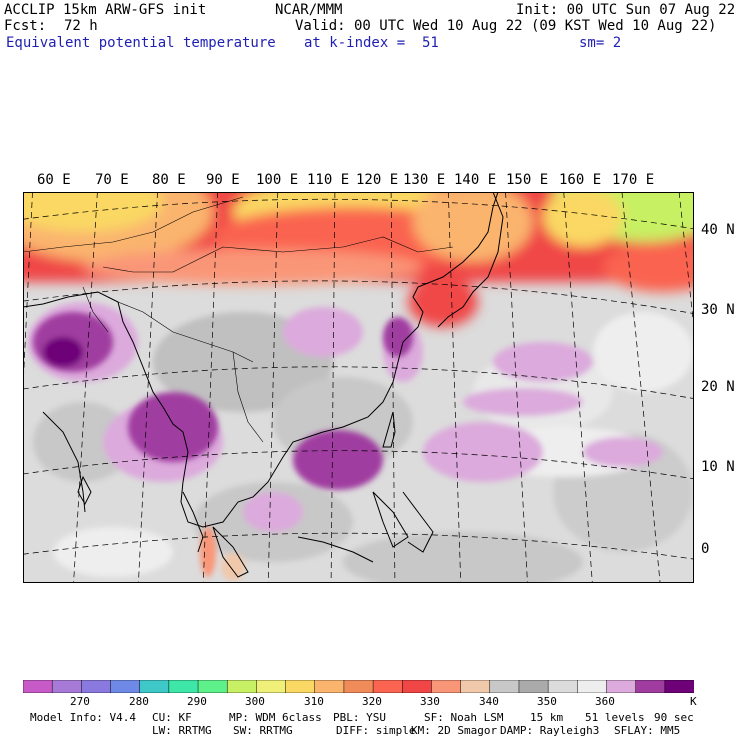 The width and height of the screenshot is (740, 740). What do you see at coordinates (647, 730) in the screenshot?
I see `footer-item: SFLAY: MM5` at bounding box center [647, 730].